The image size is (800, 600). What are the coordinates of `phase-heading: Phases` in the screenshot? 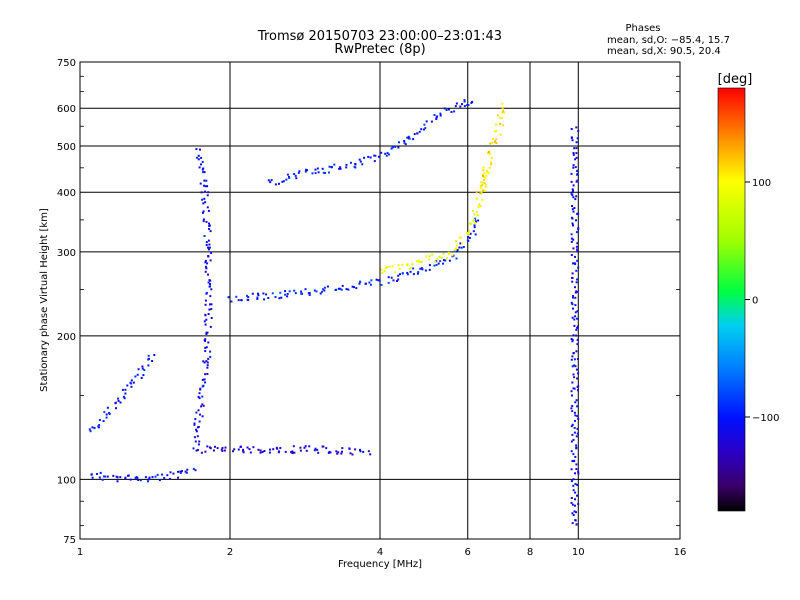 It's located at (642, 28).